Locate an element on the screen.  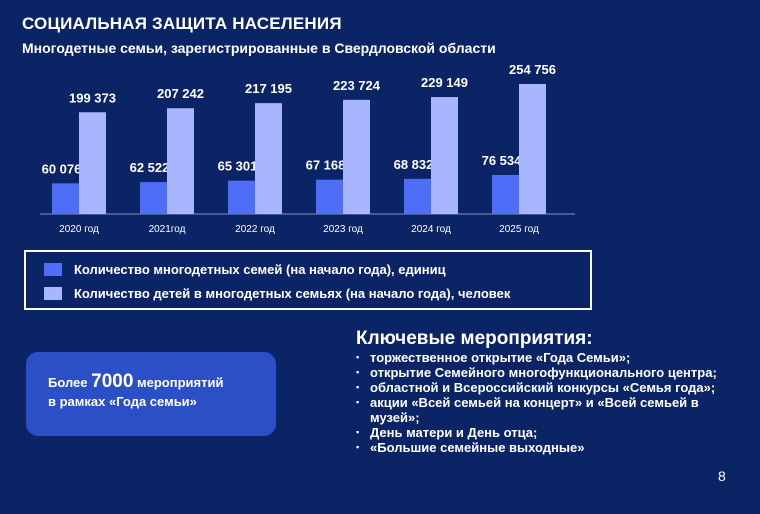
data-label-families: 67 168 is located at coordinates (326, 165).